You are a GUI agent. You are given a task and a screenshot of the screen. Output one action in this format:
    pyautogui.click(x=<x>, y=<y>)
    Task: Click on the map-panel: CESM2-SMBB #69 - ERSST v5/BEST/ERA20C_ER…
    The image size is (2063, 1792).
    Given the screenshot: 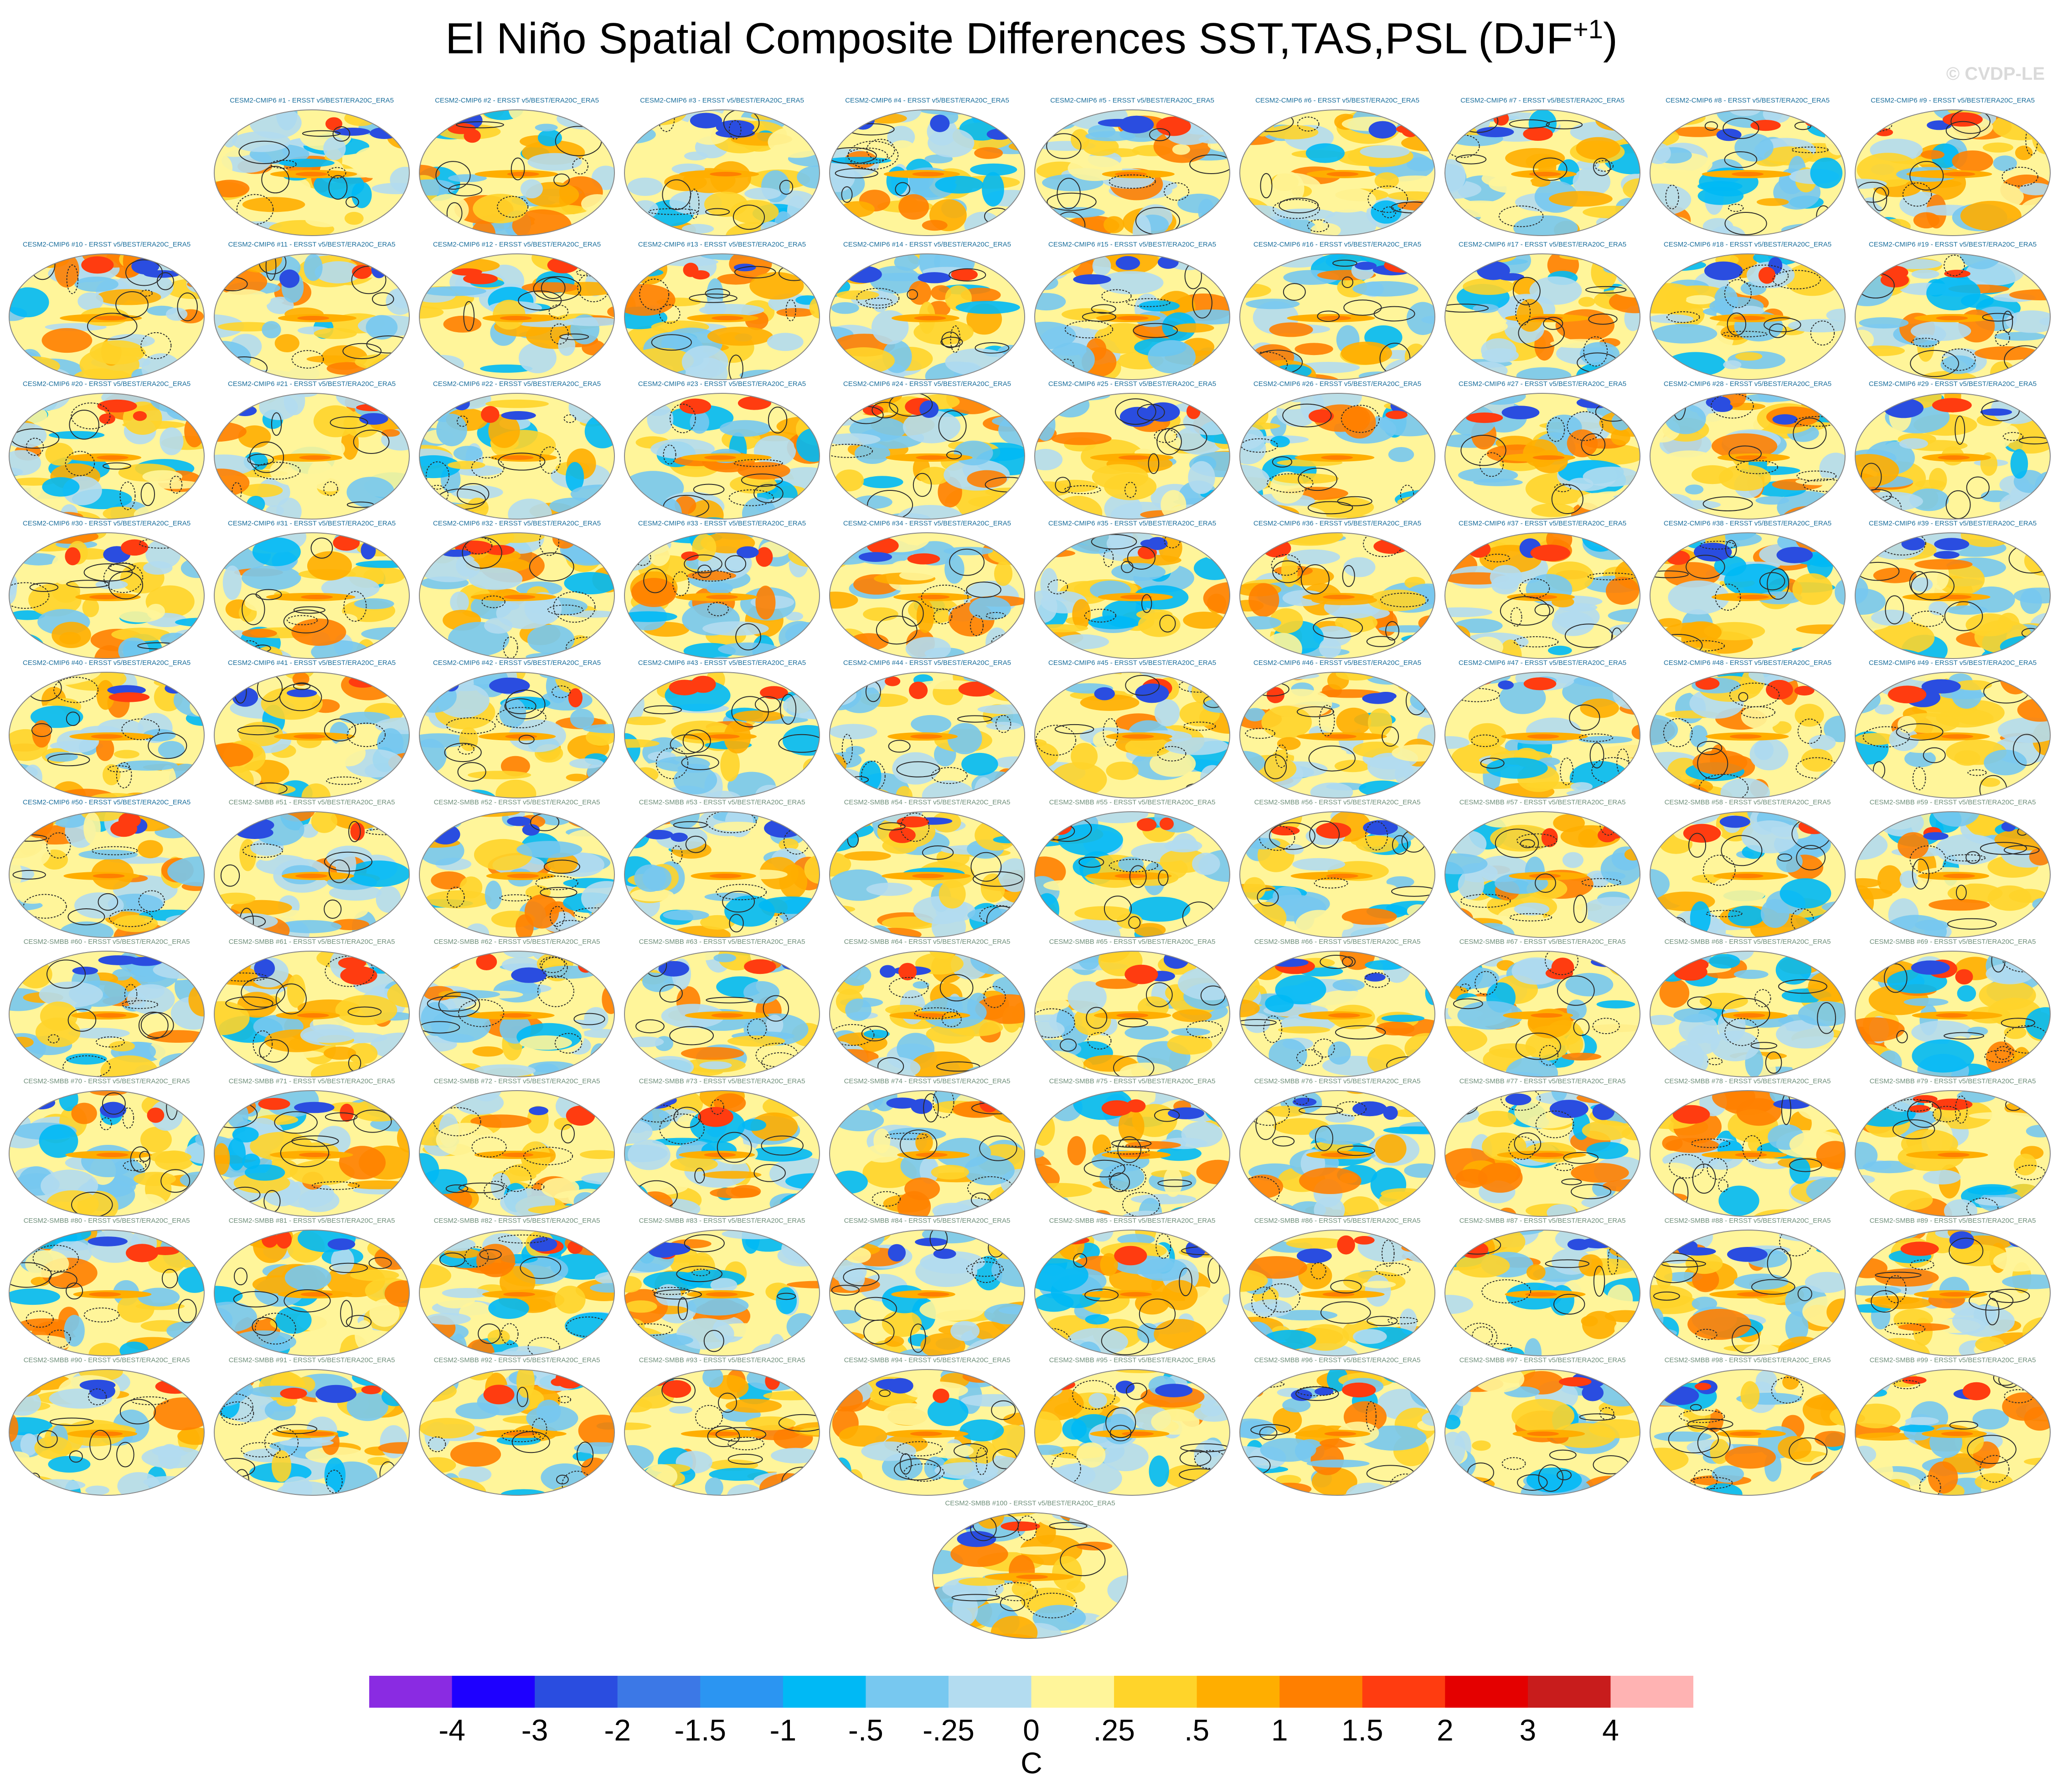 What is the action you would take?
    pyautogui.click(x=1952, y=1011)
    